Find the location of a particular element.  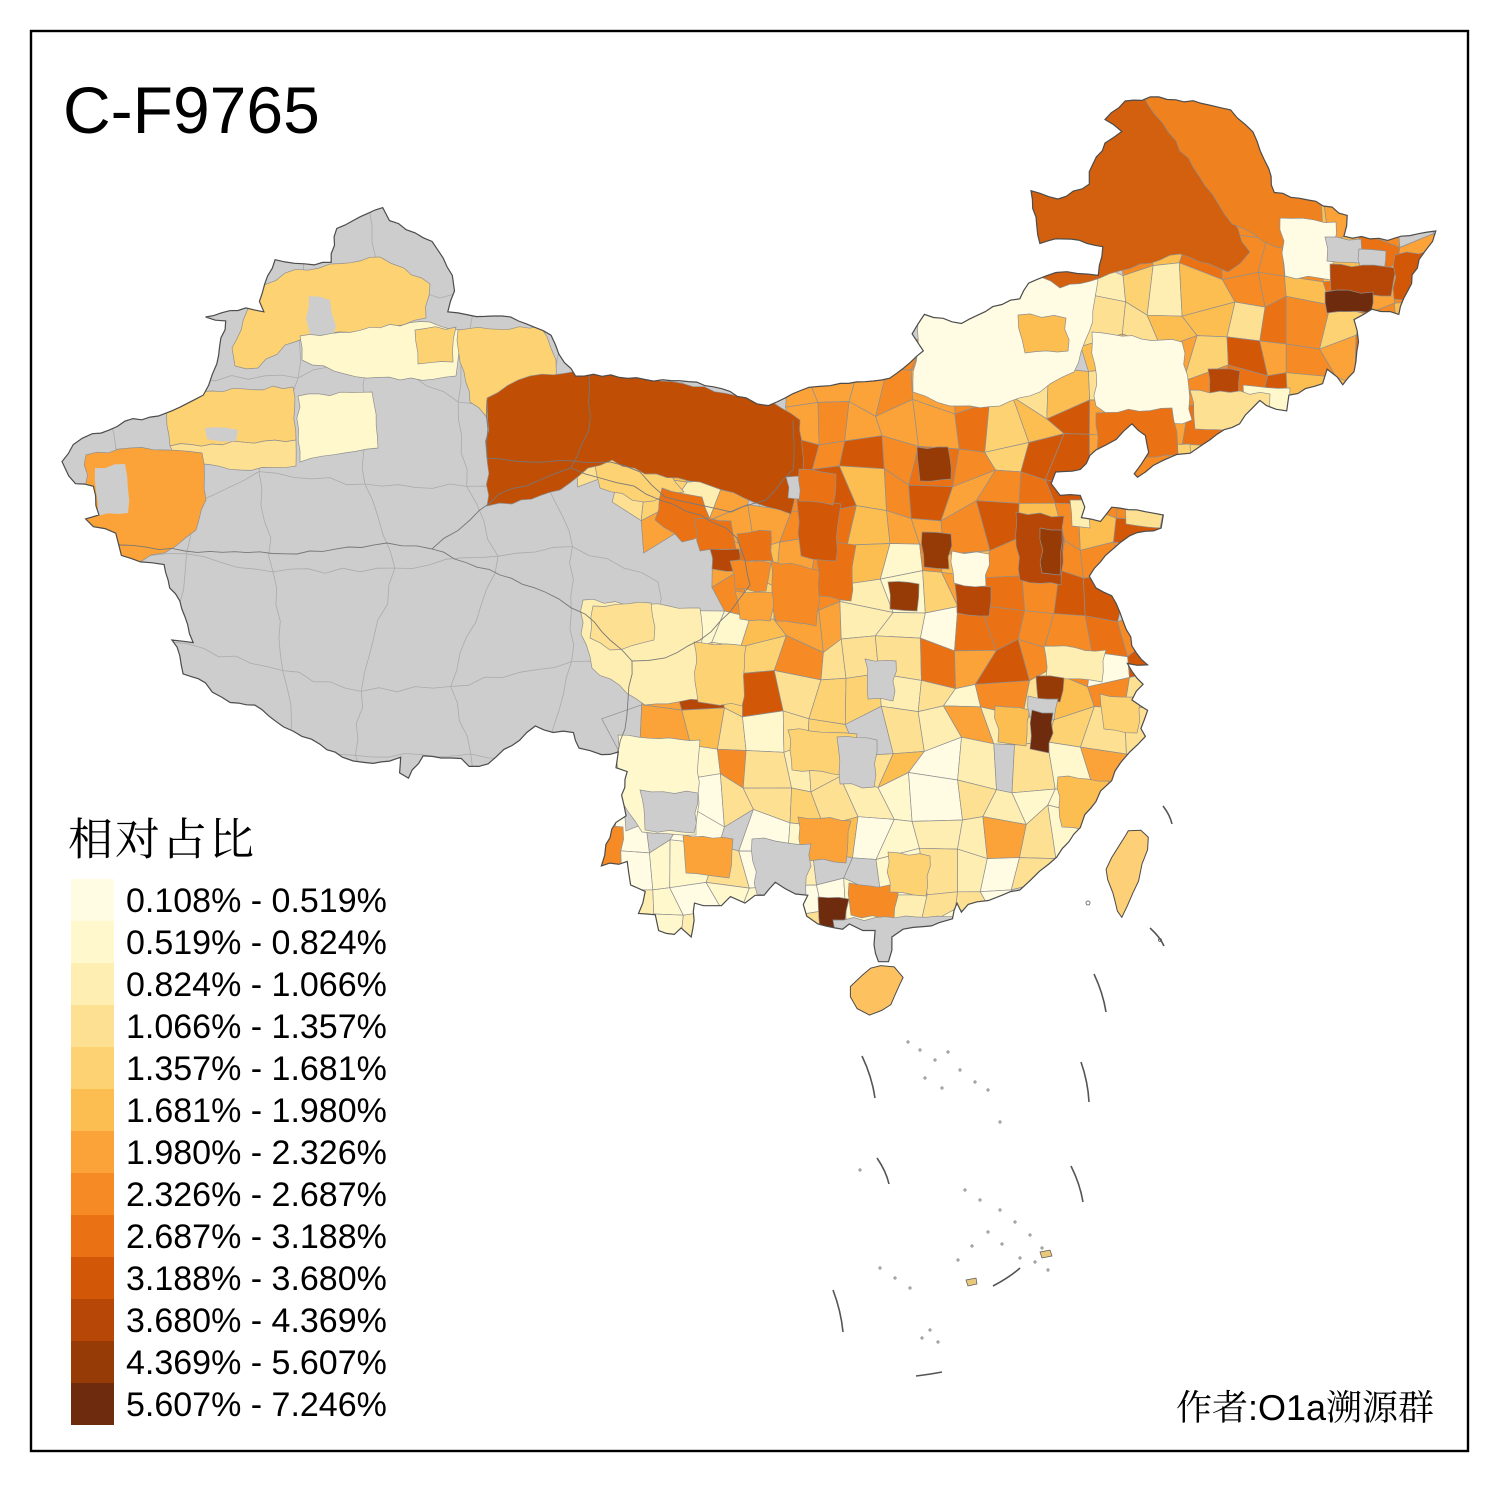

svg-text: 1.681% - 1.980% is located at coordinates (256, 1111).